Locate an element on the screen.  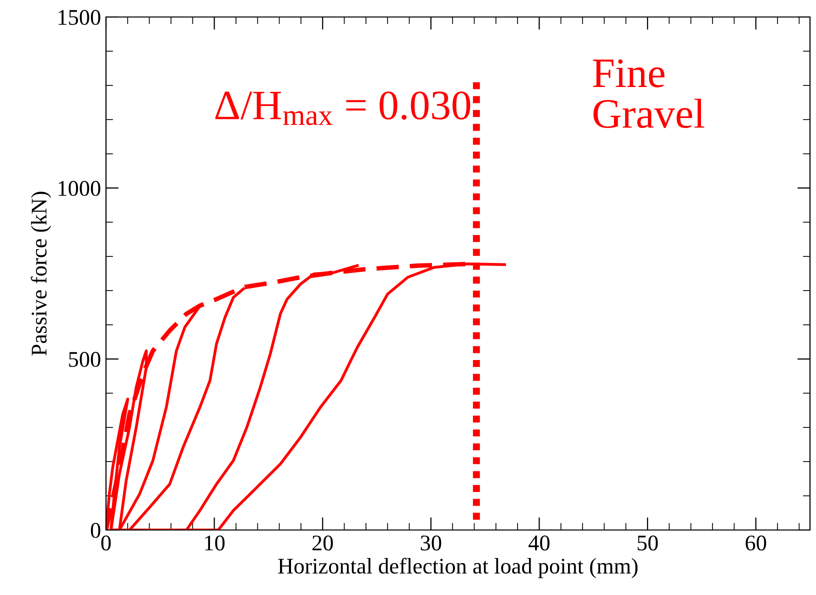
x-tick-label: 10 is located at coordinates (215, 543).